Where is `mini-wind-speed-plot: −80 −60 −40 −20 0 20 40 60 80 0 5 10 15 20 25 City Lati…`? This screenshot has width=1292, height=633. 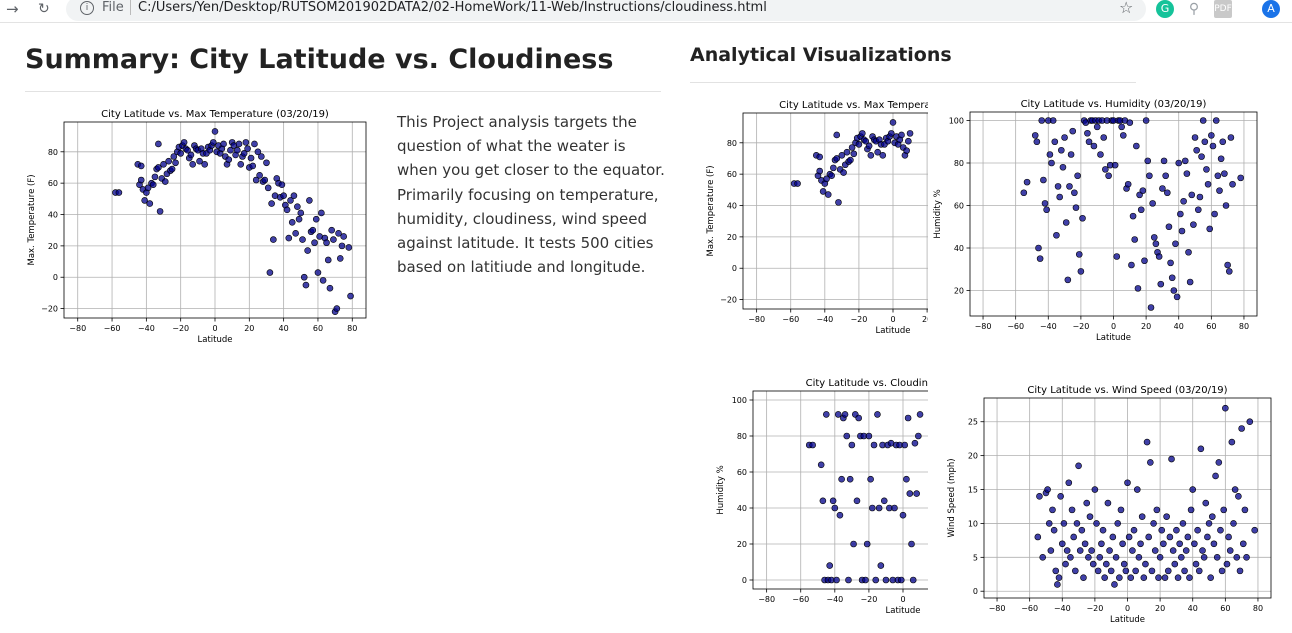
mini-wind-speed-plot: −80 −60 −40 −20 0 20 40 60 80 0 5 10 15 20 25 City Lati… is located at coordinates (1110, 505).